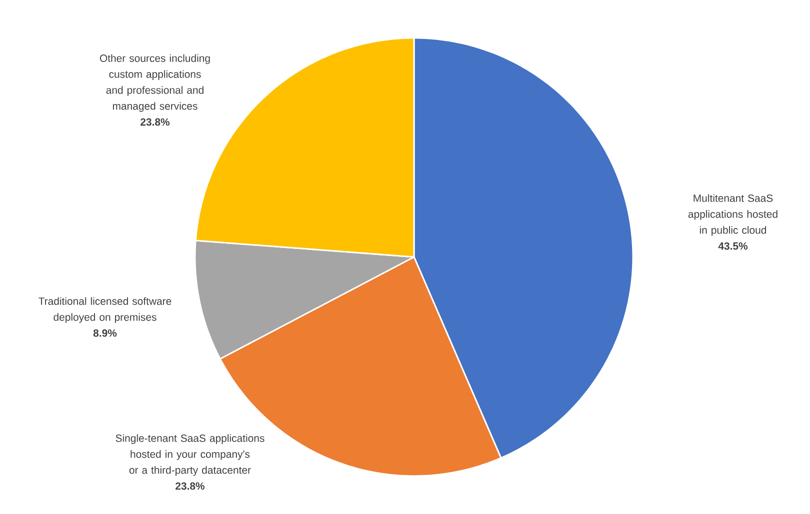  Describe the element at coordinates (733, 246) in the screenshot. I see `data-label: 43.5%` at that location.